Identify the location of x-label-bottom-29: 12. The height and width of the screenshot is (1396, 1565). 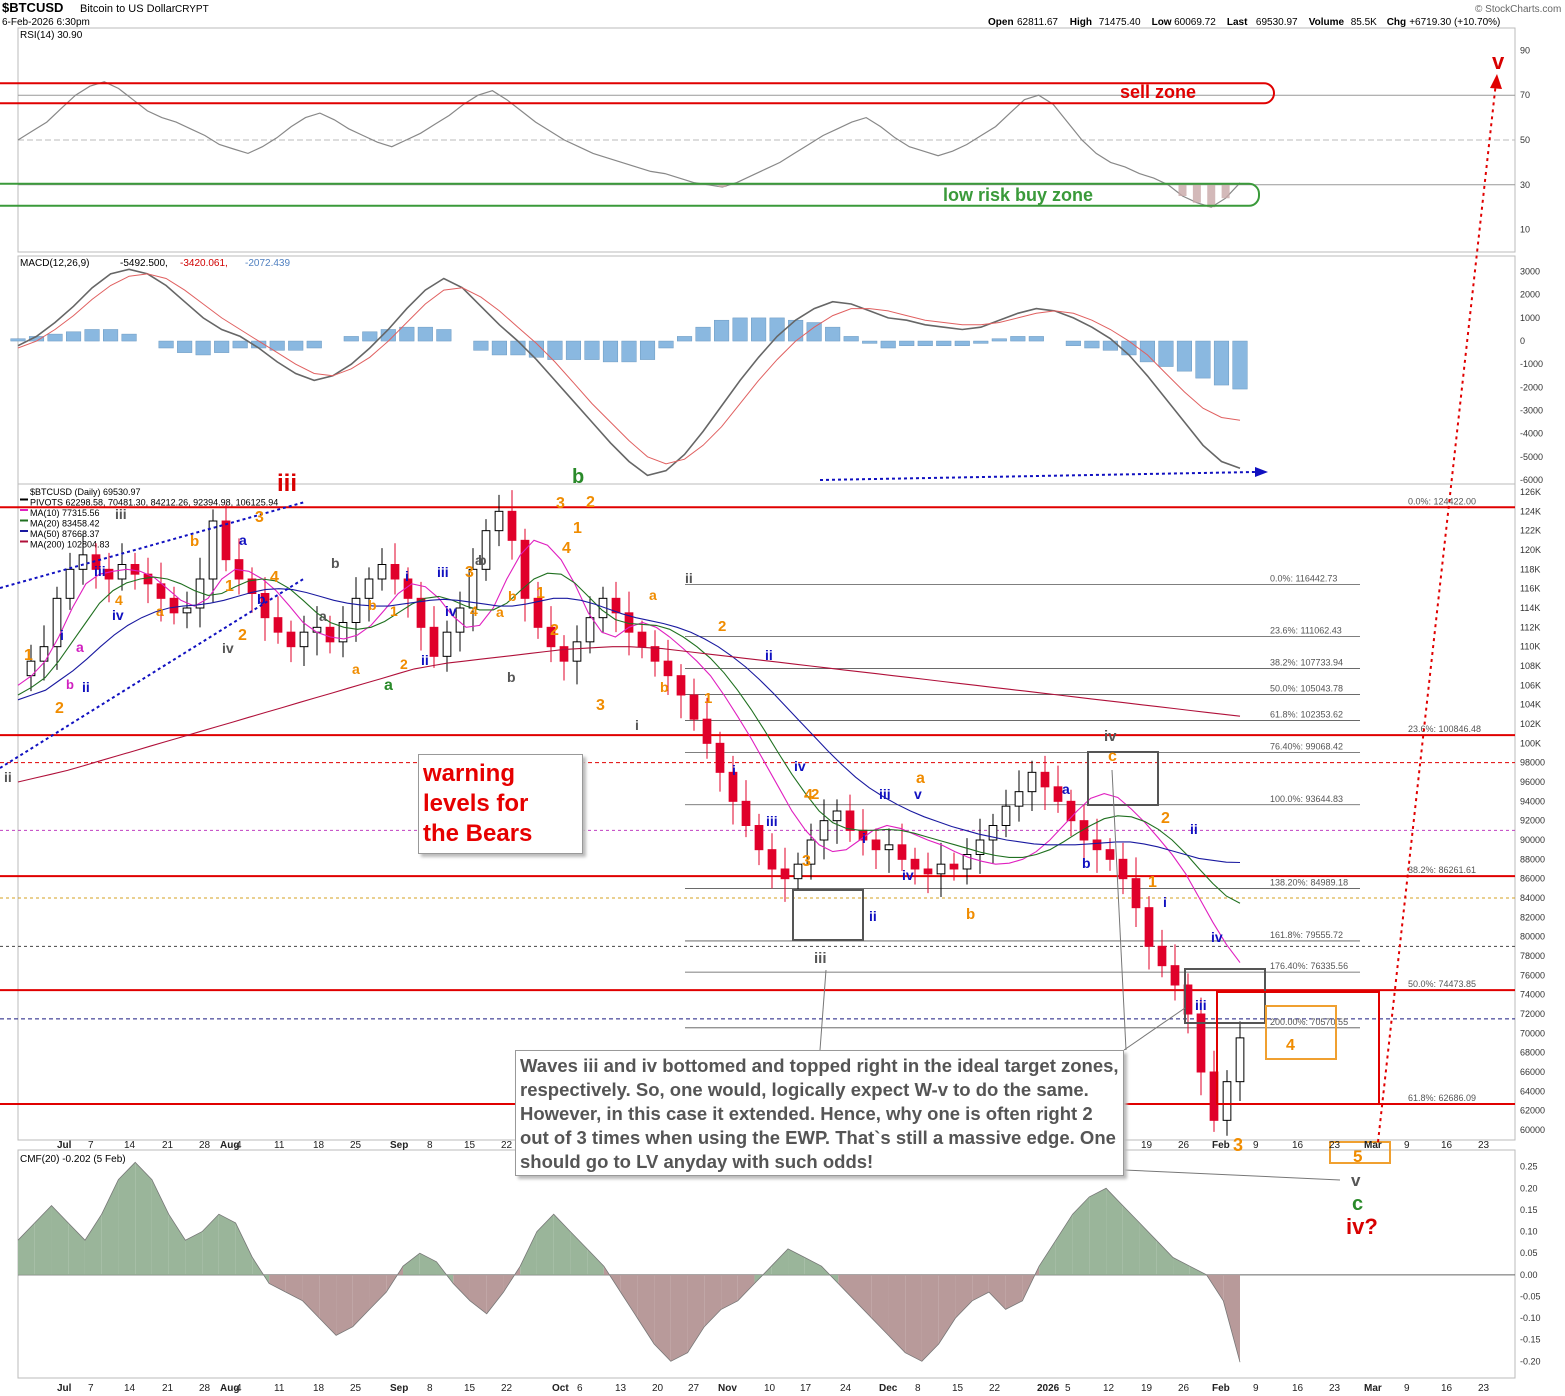
(1109, 1388).